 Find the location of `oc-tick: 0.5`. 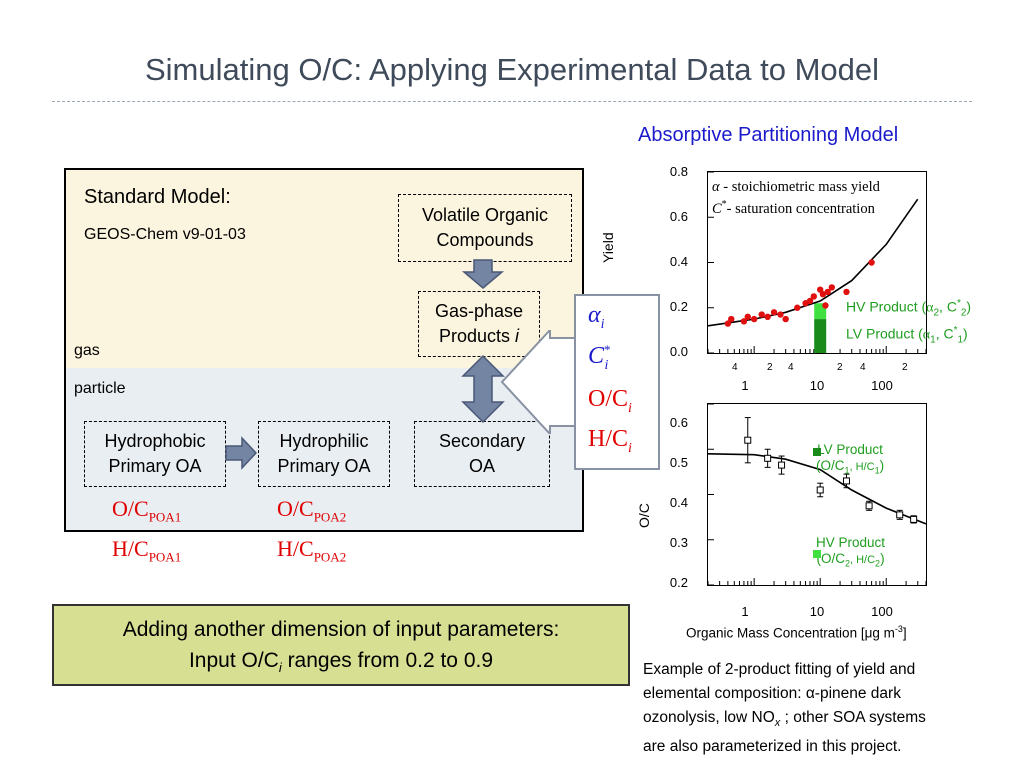

oc-tick: 0.5 is located at coordinates (678, 462).